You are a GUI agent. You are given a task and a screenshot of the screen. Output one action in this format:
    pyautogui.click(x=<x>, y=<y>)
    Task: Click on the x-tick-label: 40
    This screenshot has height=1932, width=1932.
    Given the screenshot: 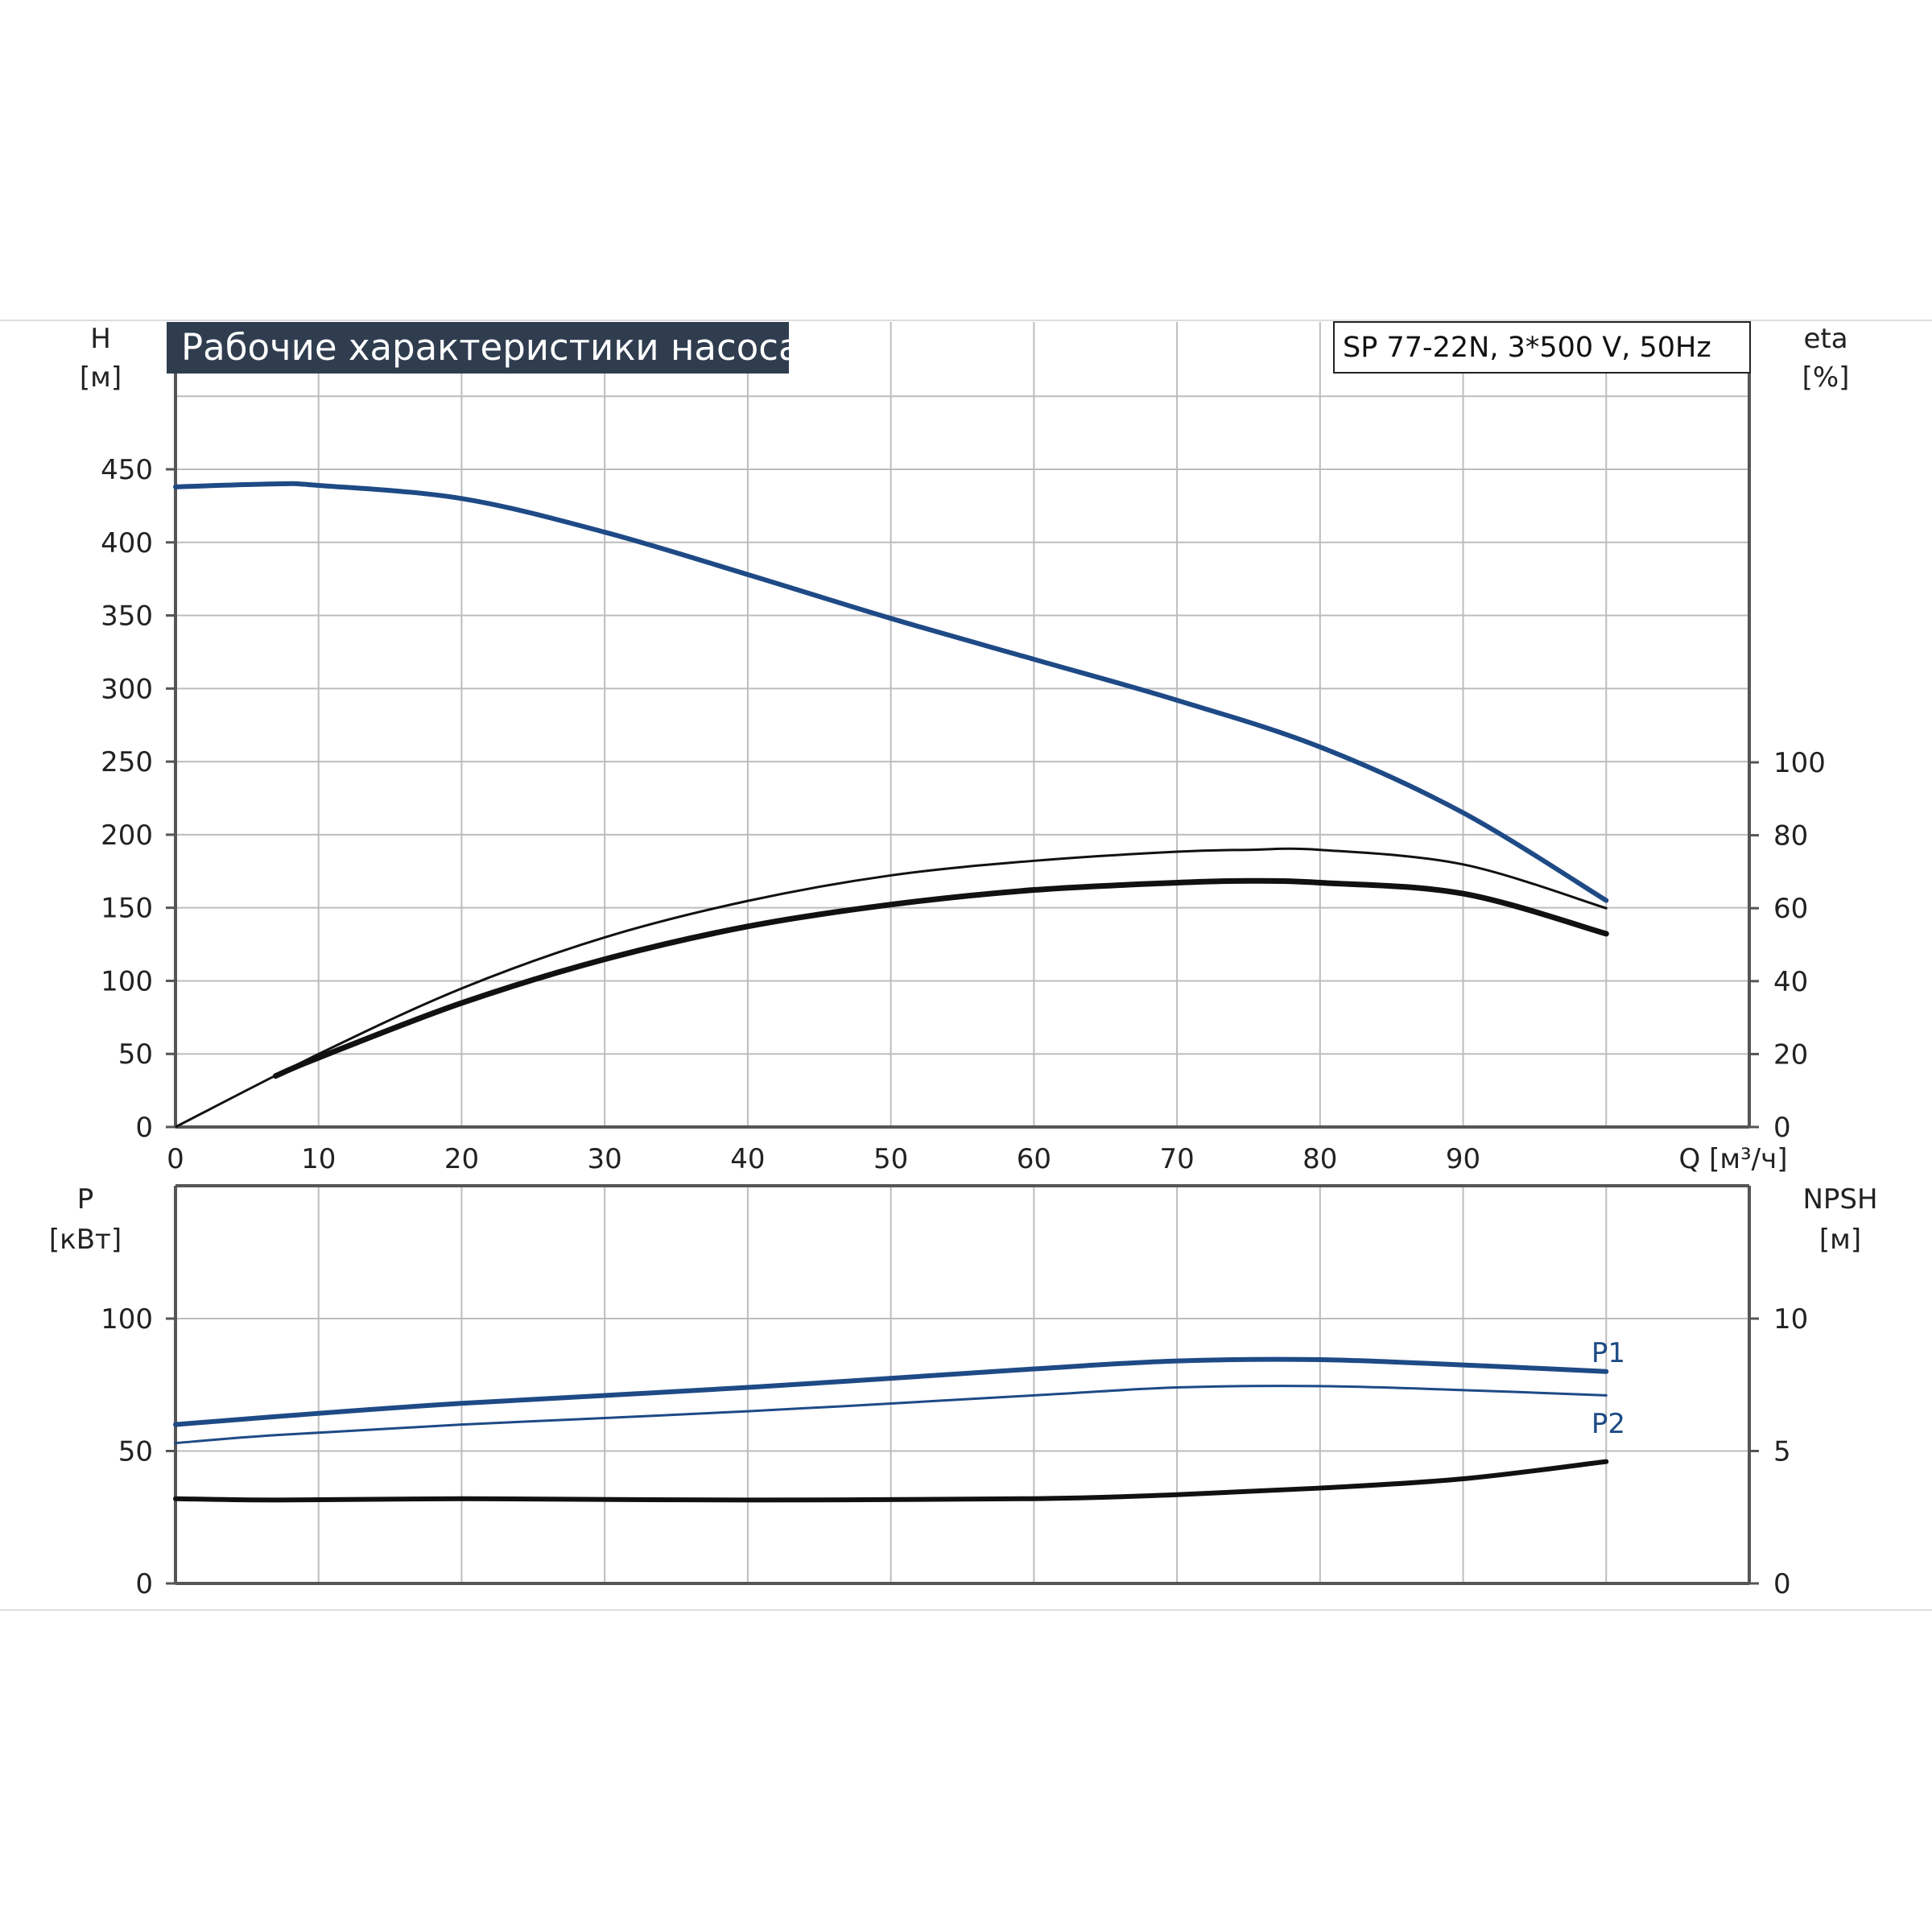 What is the action you would take?
    pyautogui.click(x=747, y=1159)
    